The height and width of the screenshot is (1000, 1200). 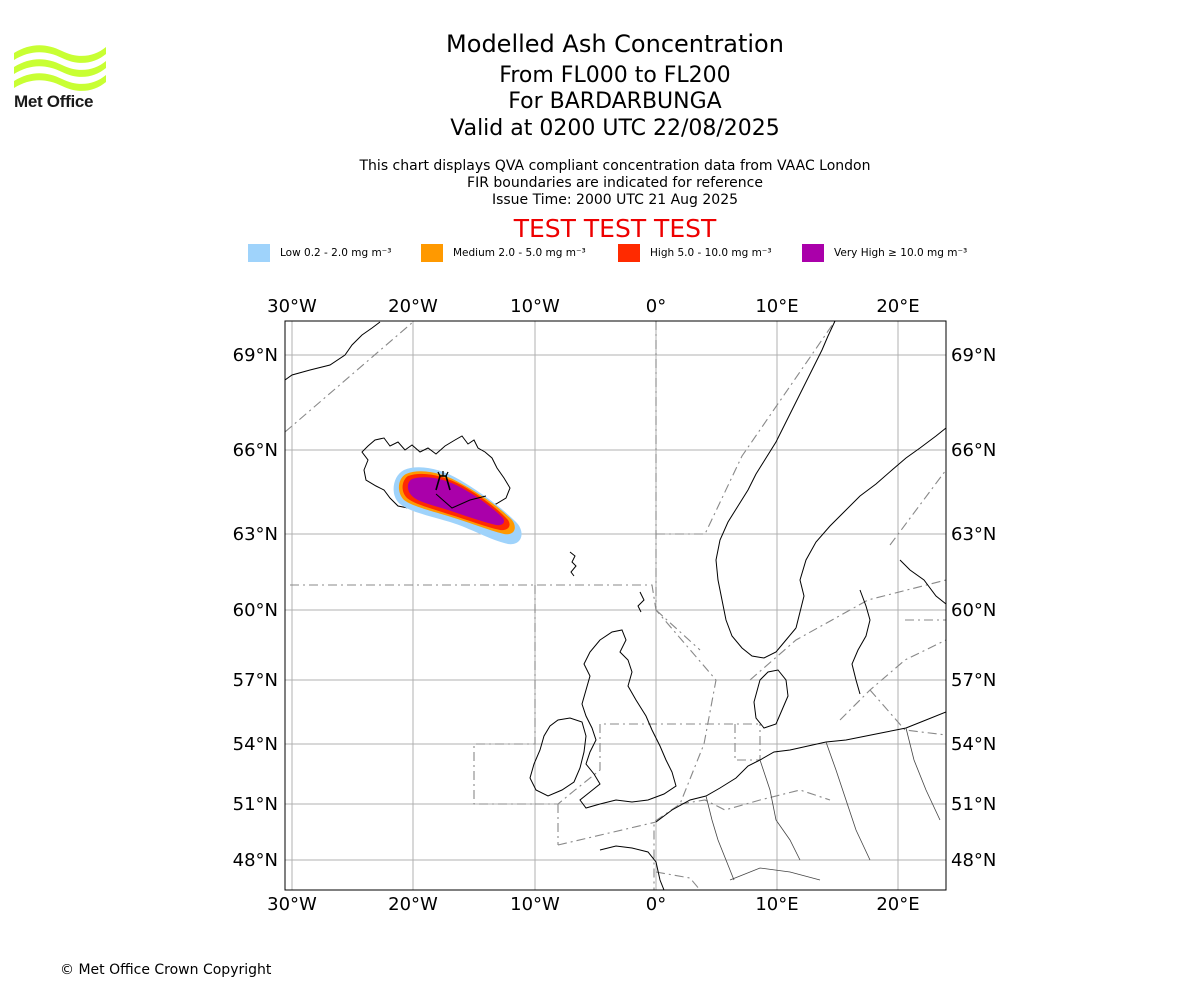 What do you see at coordinates (615, 228) in the screenshot?
I see `test-banner: TEST TEST TEST` at bounding box center [615, 228].